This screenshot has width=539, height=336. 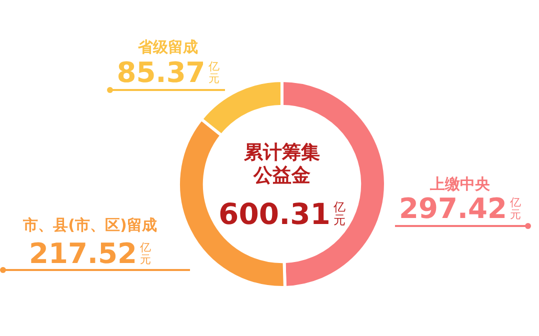 What do you see at coordinates (281, 164) in the screenshot?
I see `text: 累计筹集公益金` at bounding box center [281, 164].